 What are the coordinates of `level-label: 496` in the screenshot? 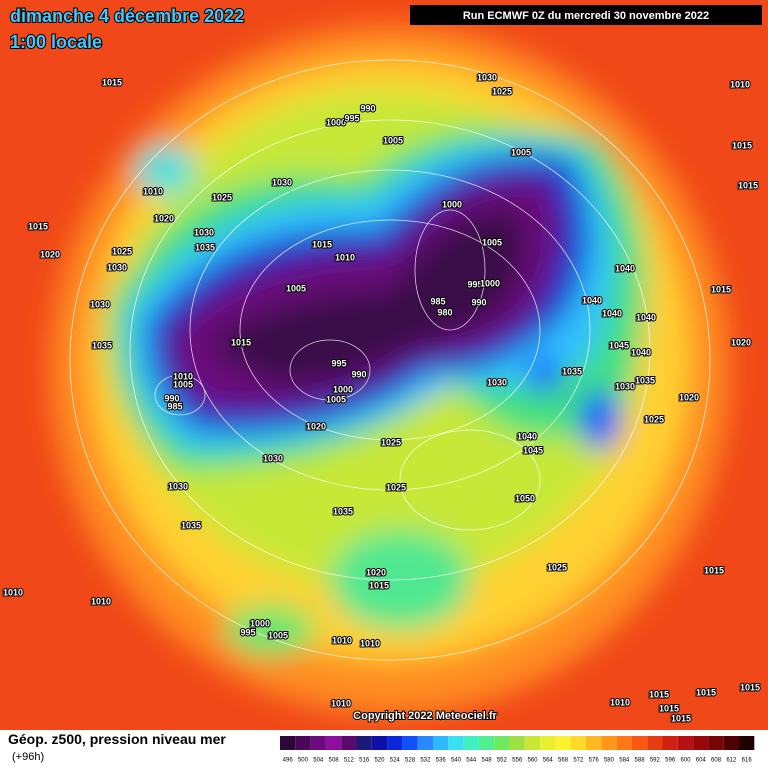 It's located at (288, 761).